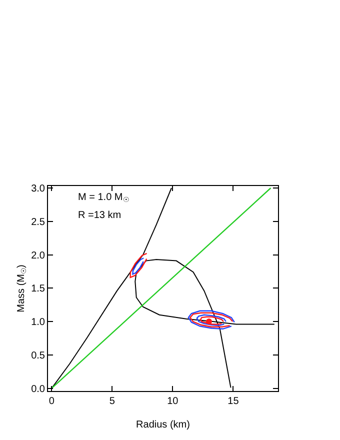 This screenshot has width=340, height=440. I want to click on x-tick-label: 10, so click(173, 401).